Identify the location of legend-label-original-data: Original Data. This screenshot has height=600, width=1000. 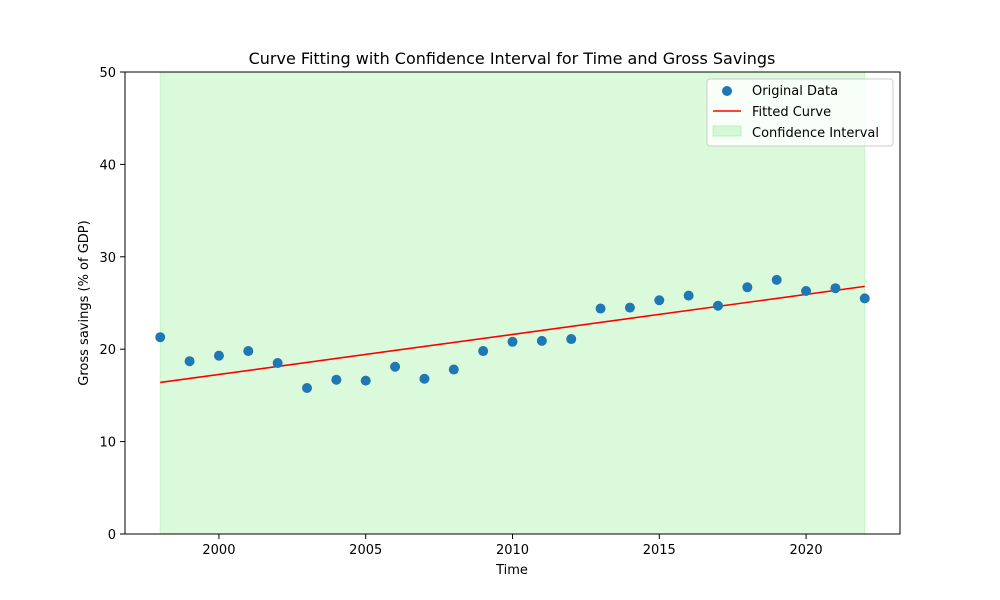
(795, 91).